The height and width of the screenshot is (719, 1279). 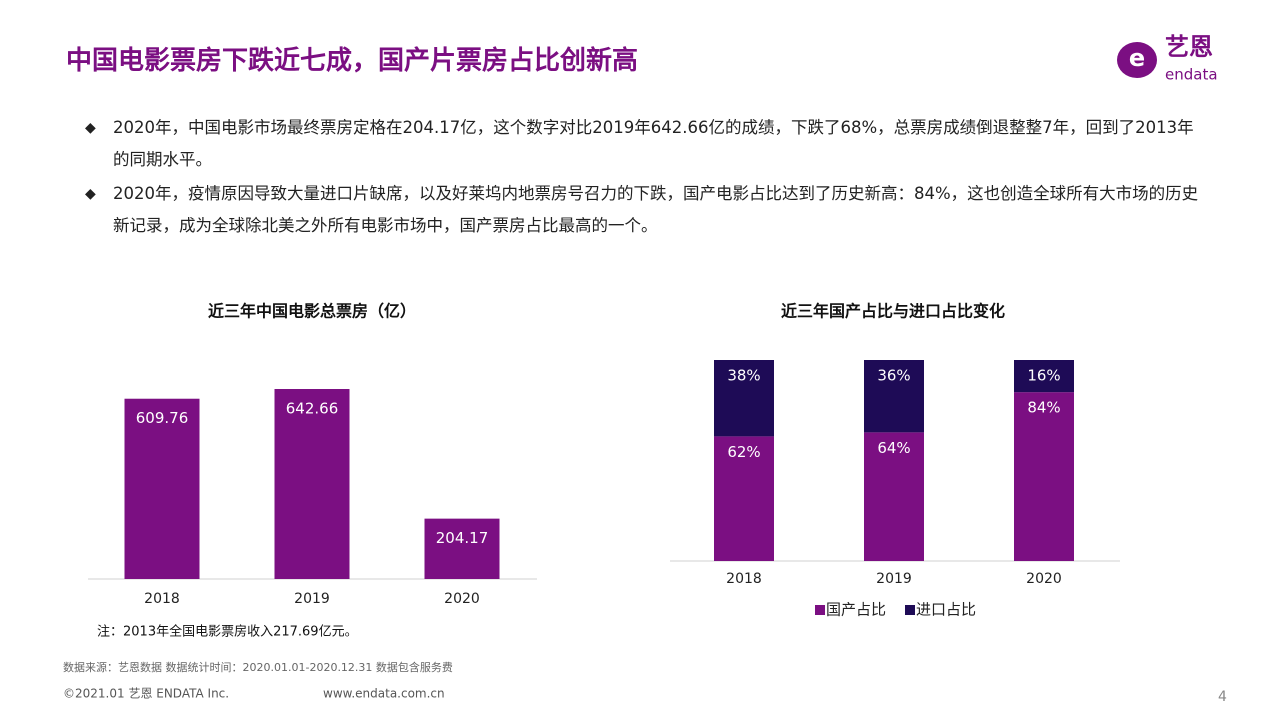 I want to click on legend-label: 进口占比, so click(x=946, y=610).